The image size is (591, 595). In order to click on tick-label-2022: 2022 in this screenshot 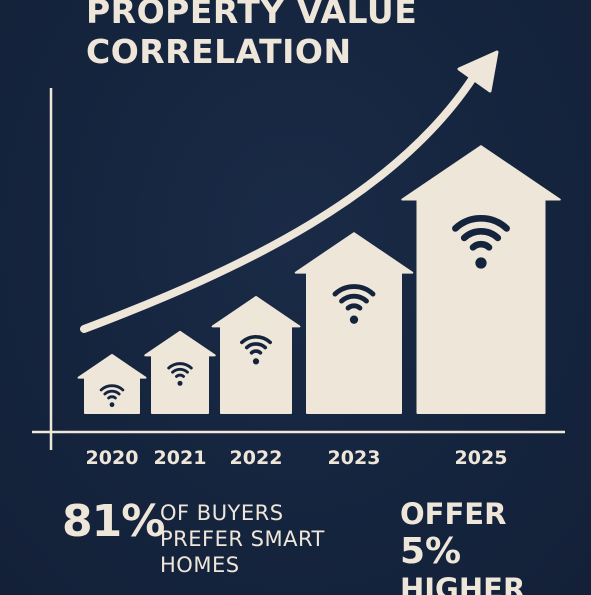, I will do `click(256, 458)`.